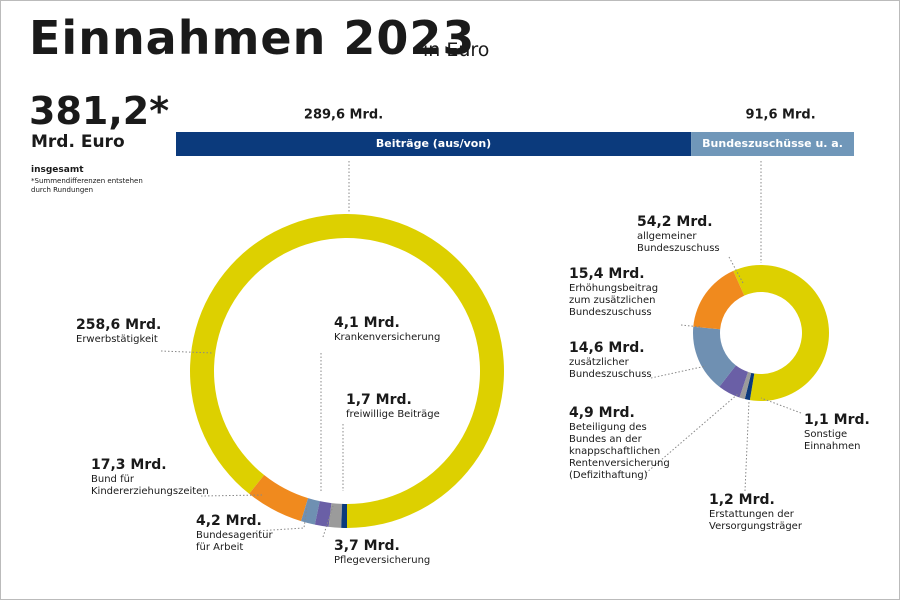  Describe the element at coordinates (78, 142) in the screenshot. I see `total-unit: Mrd. Euro` at that location.